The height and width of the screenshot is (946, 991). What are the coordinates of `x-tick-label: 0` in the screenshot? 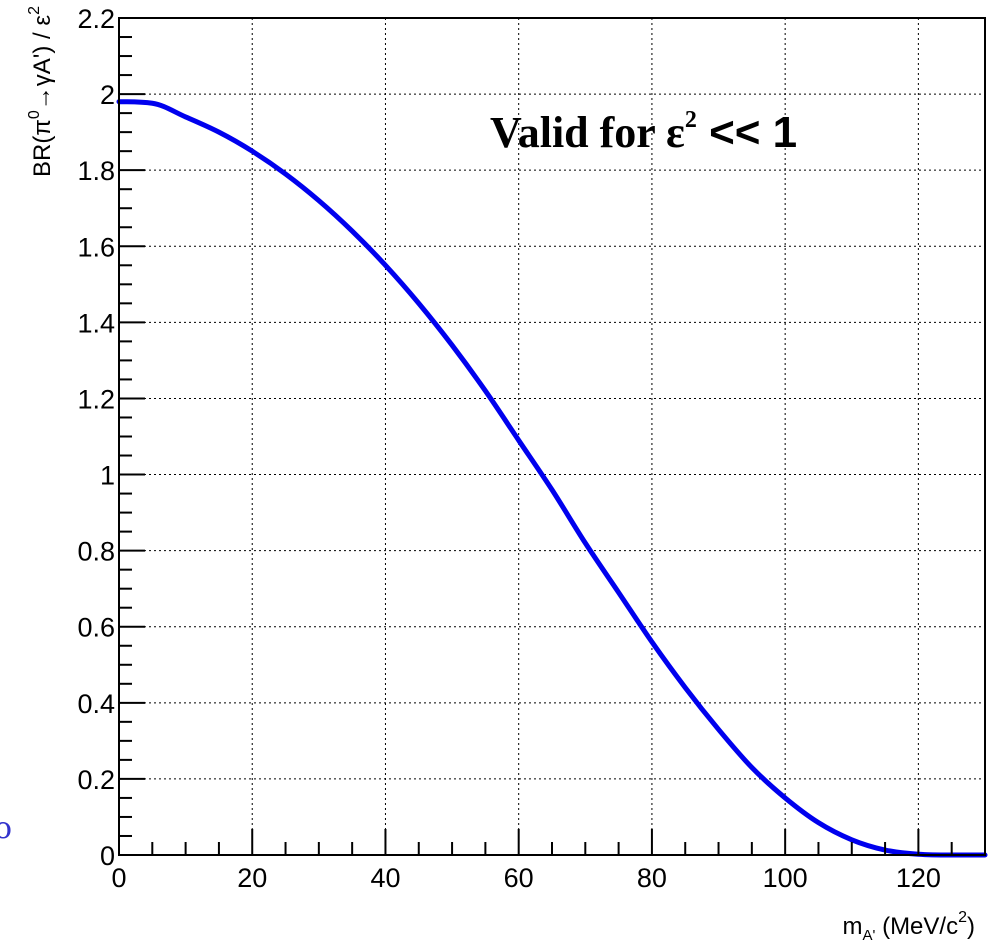 It's located at (118, 878).